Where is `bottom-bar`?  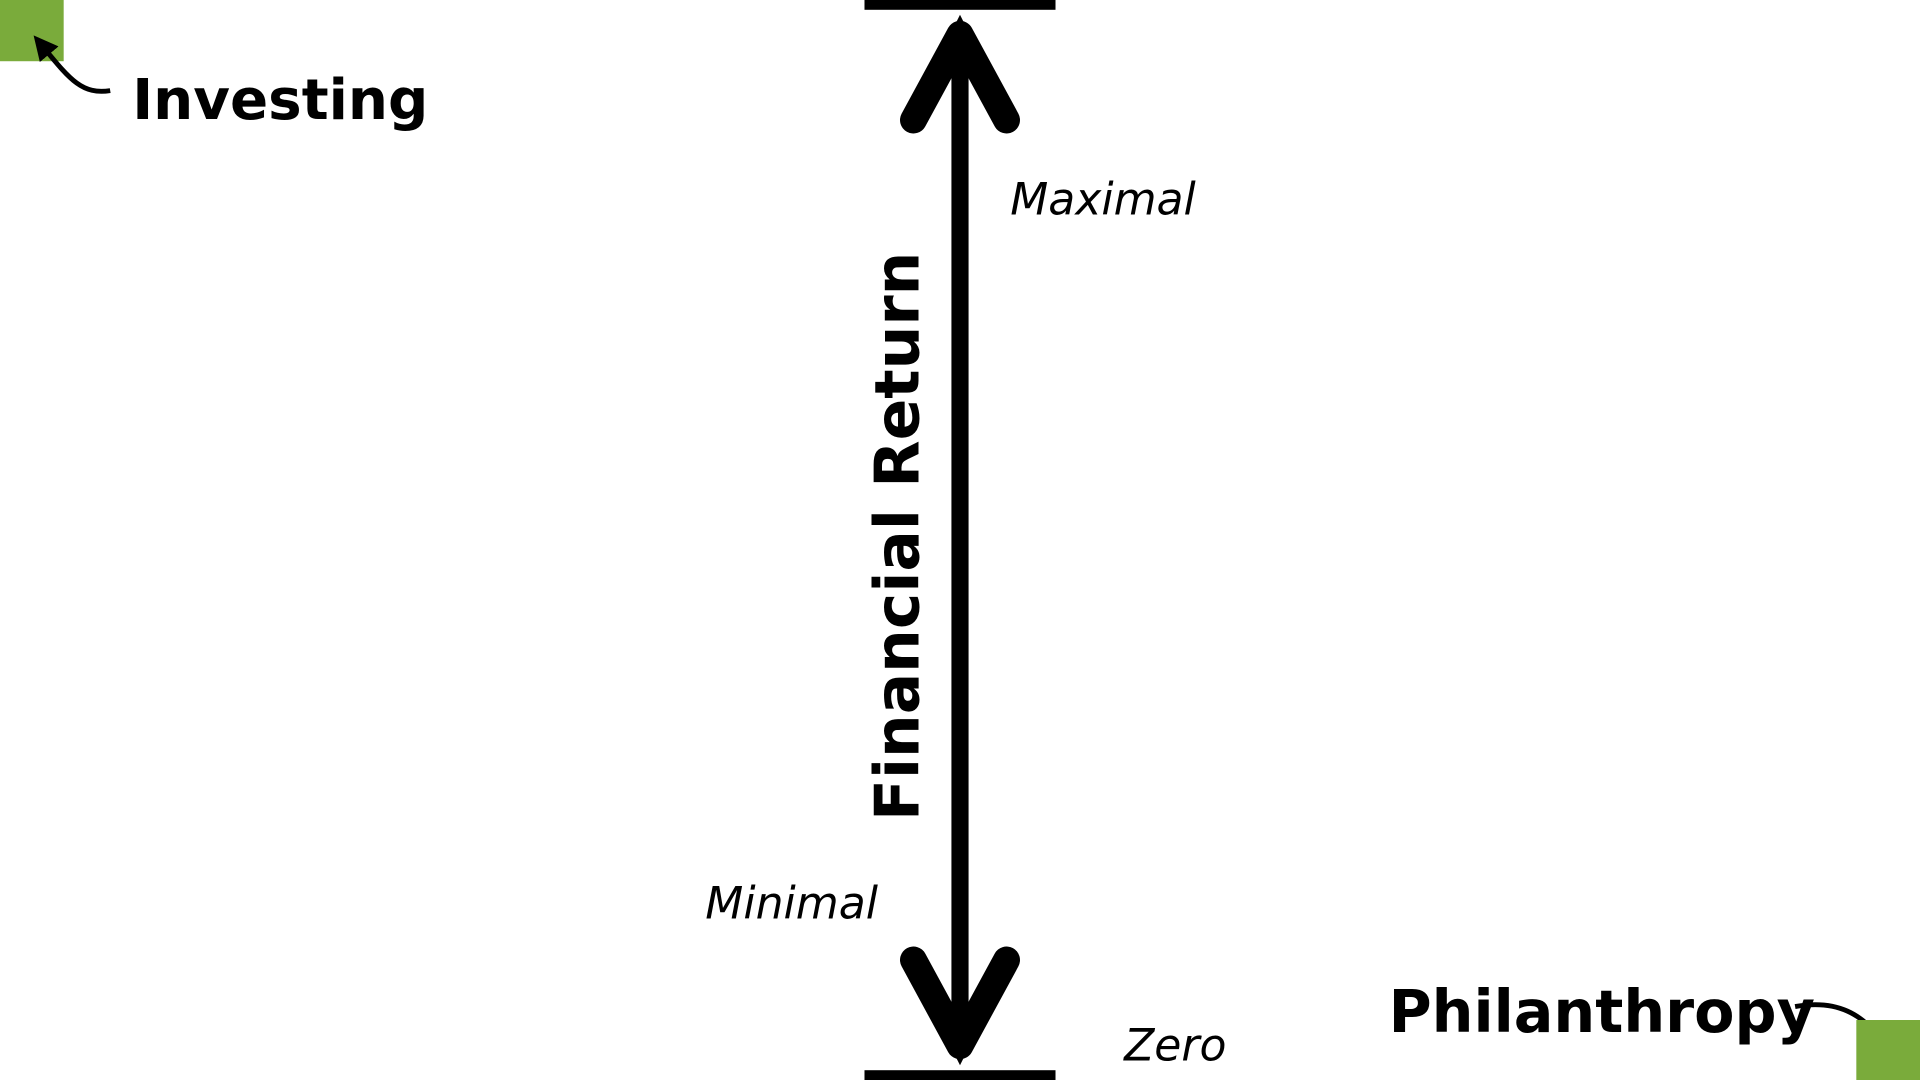
bottom-bar is located at coordinates (960, 1075).